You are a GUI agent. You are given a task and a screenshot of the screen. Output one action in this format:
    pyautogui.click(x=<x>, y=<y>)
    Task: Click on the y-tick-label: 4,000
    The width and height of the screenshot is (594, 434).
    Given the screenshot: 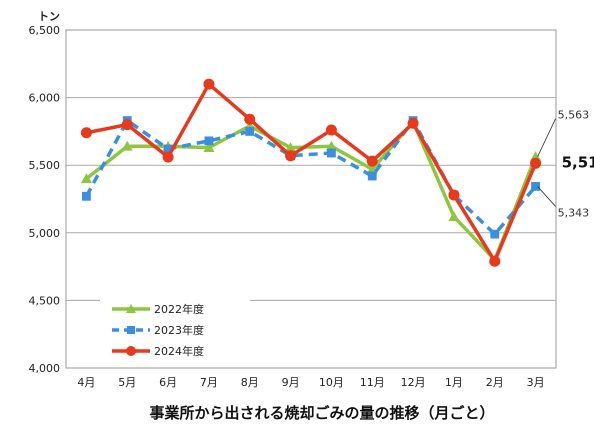 What is the action you would take?
    pyautogui.click(x=45, y=368)
    